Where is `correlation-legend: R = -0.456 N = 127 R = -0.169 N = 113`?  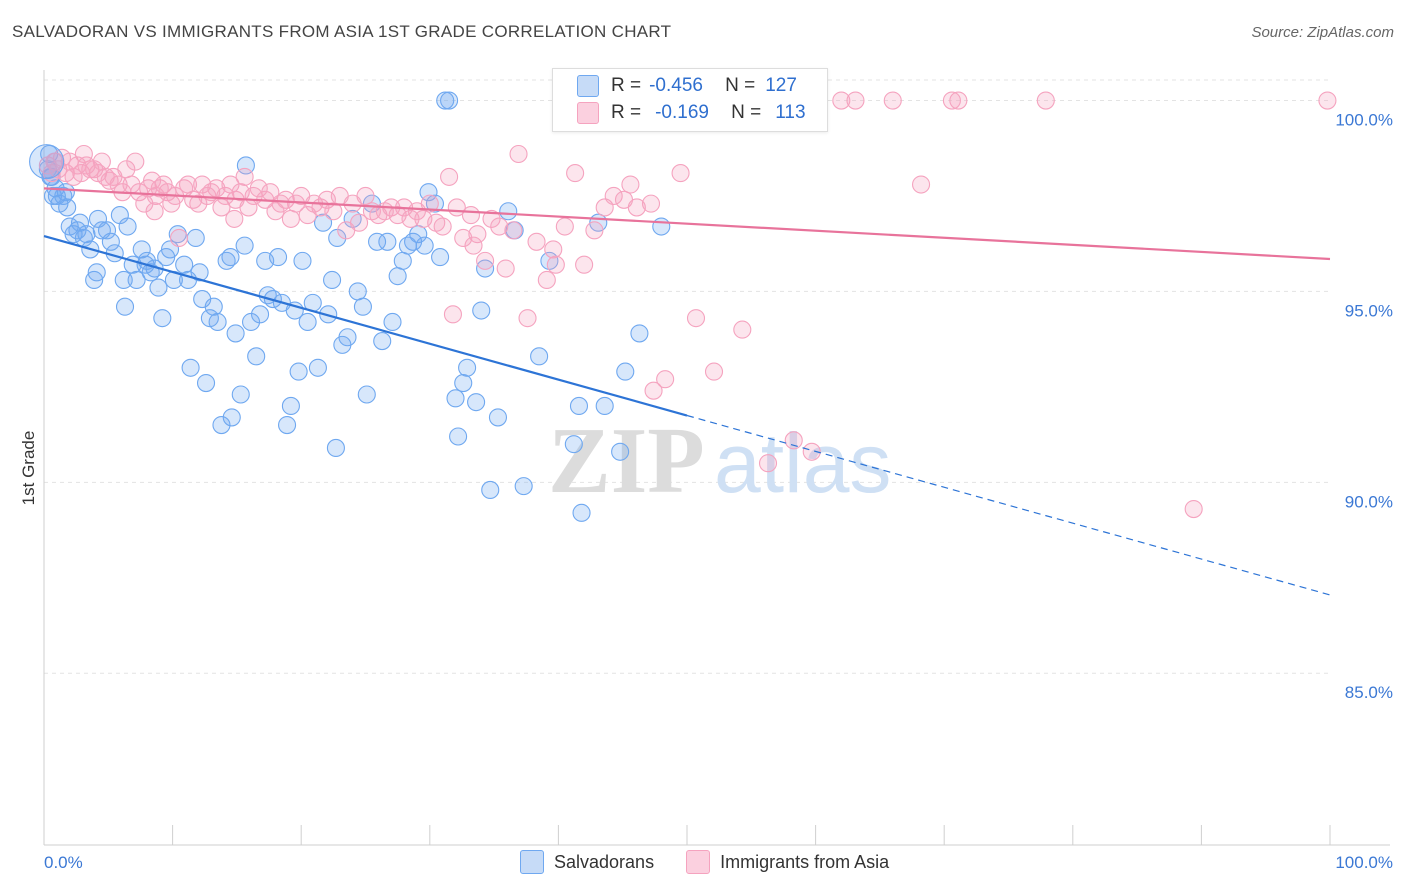 correlation-legend: R = -0.456 N = 127 R = -0.169 N = 113 is located at coordinates (690, 100).